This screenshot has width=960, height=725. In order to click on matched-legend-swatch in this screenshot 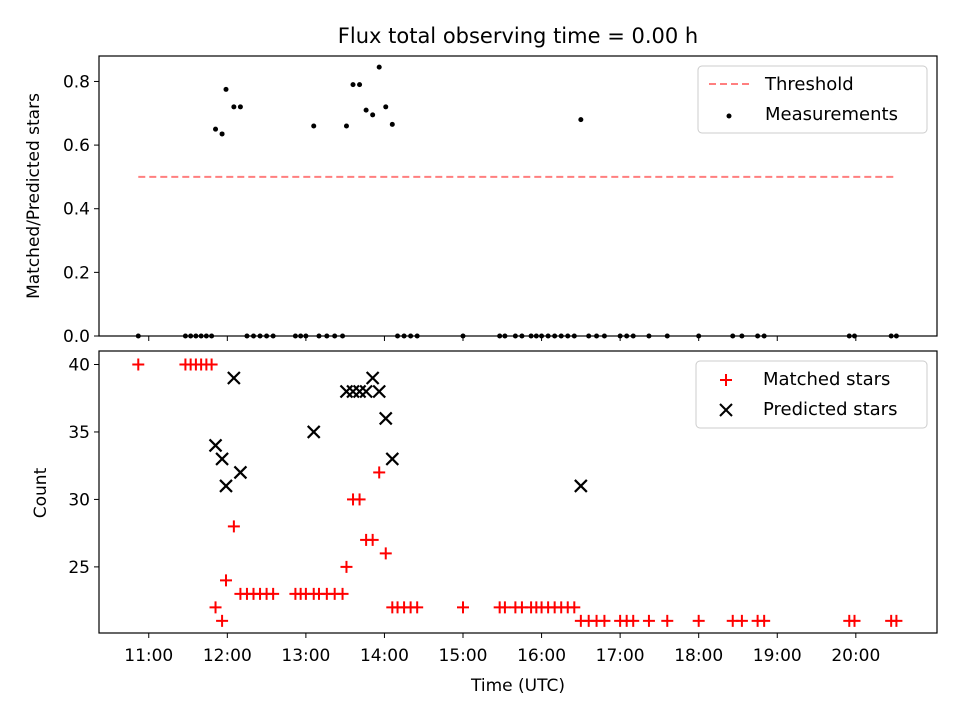, I will do `click(726, 380)`.